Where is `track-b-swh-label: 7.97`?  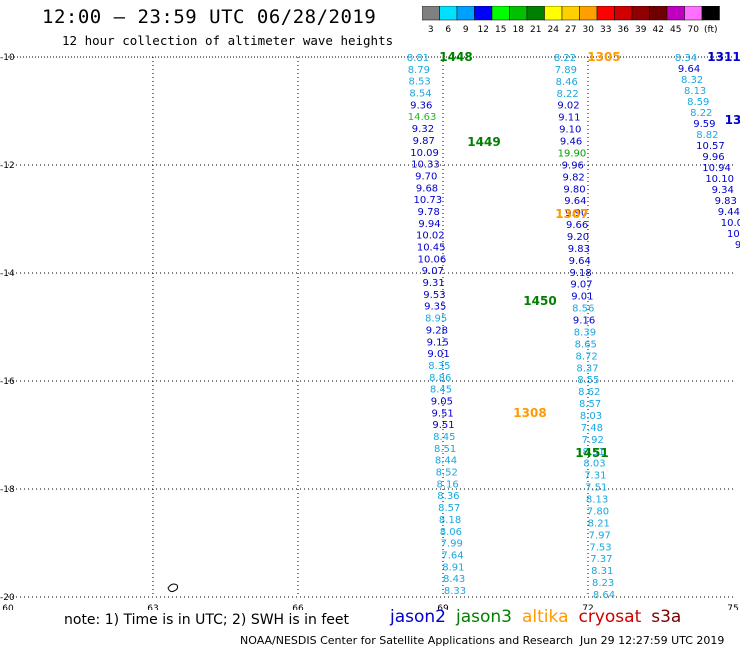
track-b-swh-label: 7.97 is located at coordinates (600, 535).